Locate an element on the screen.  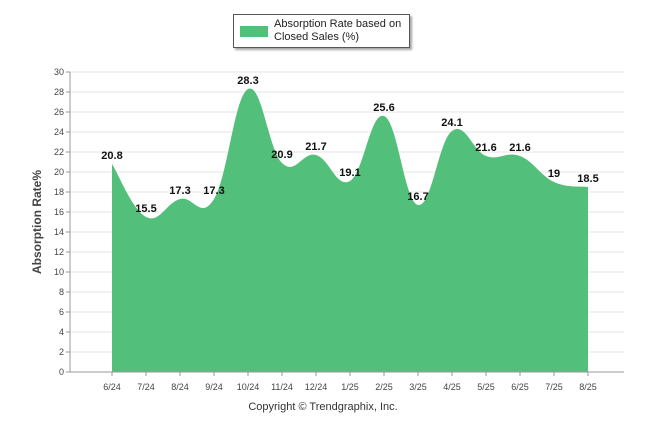
x-tick-label-9/24: 9/24 is located at coordinates (214, 387).